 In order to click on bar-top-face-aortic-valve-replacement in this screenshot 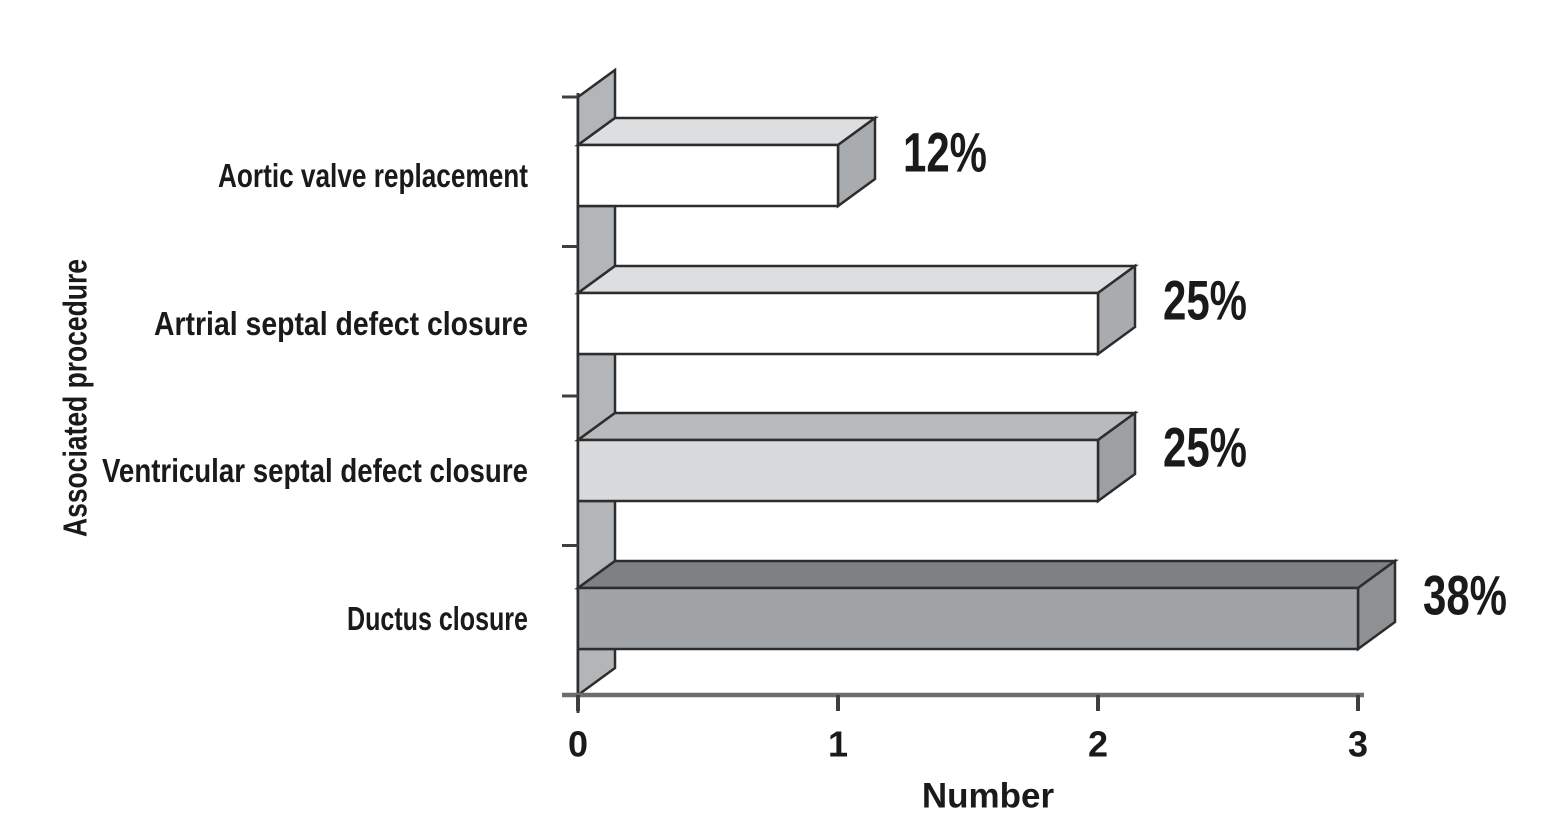, I will do `click(726, 131)`.